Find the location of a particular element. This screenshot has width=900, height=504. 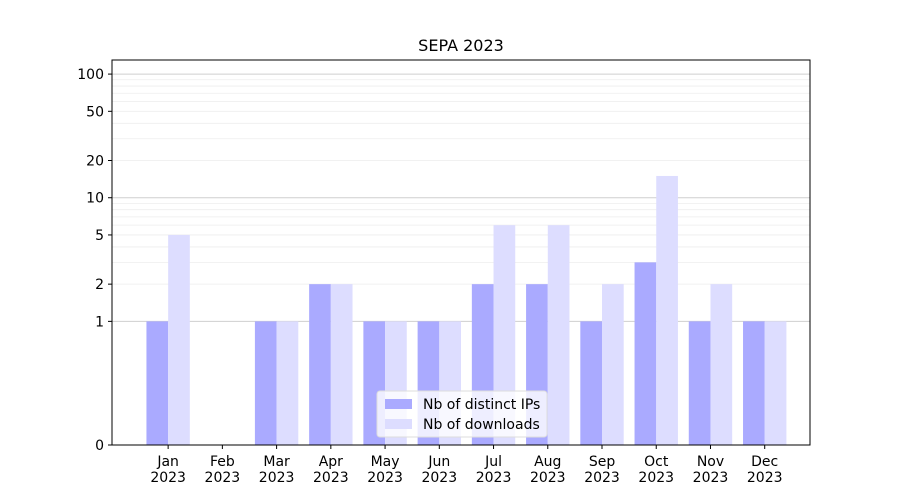

x-tick-label: Apr 2023 is located at coordinates (331, 470).